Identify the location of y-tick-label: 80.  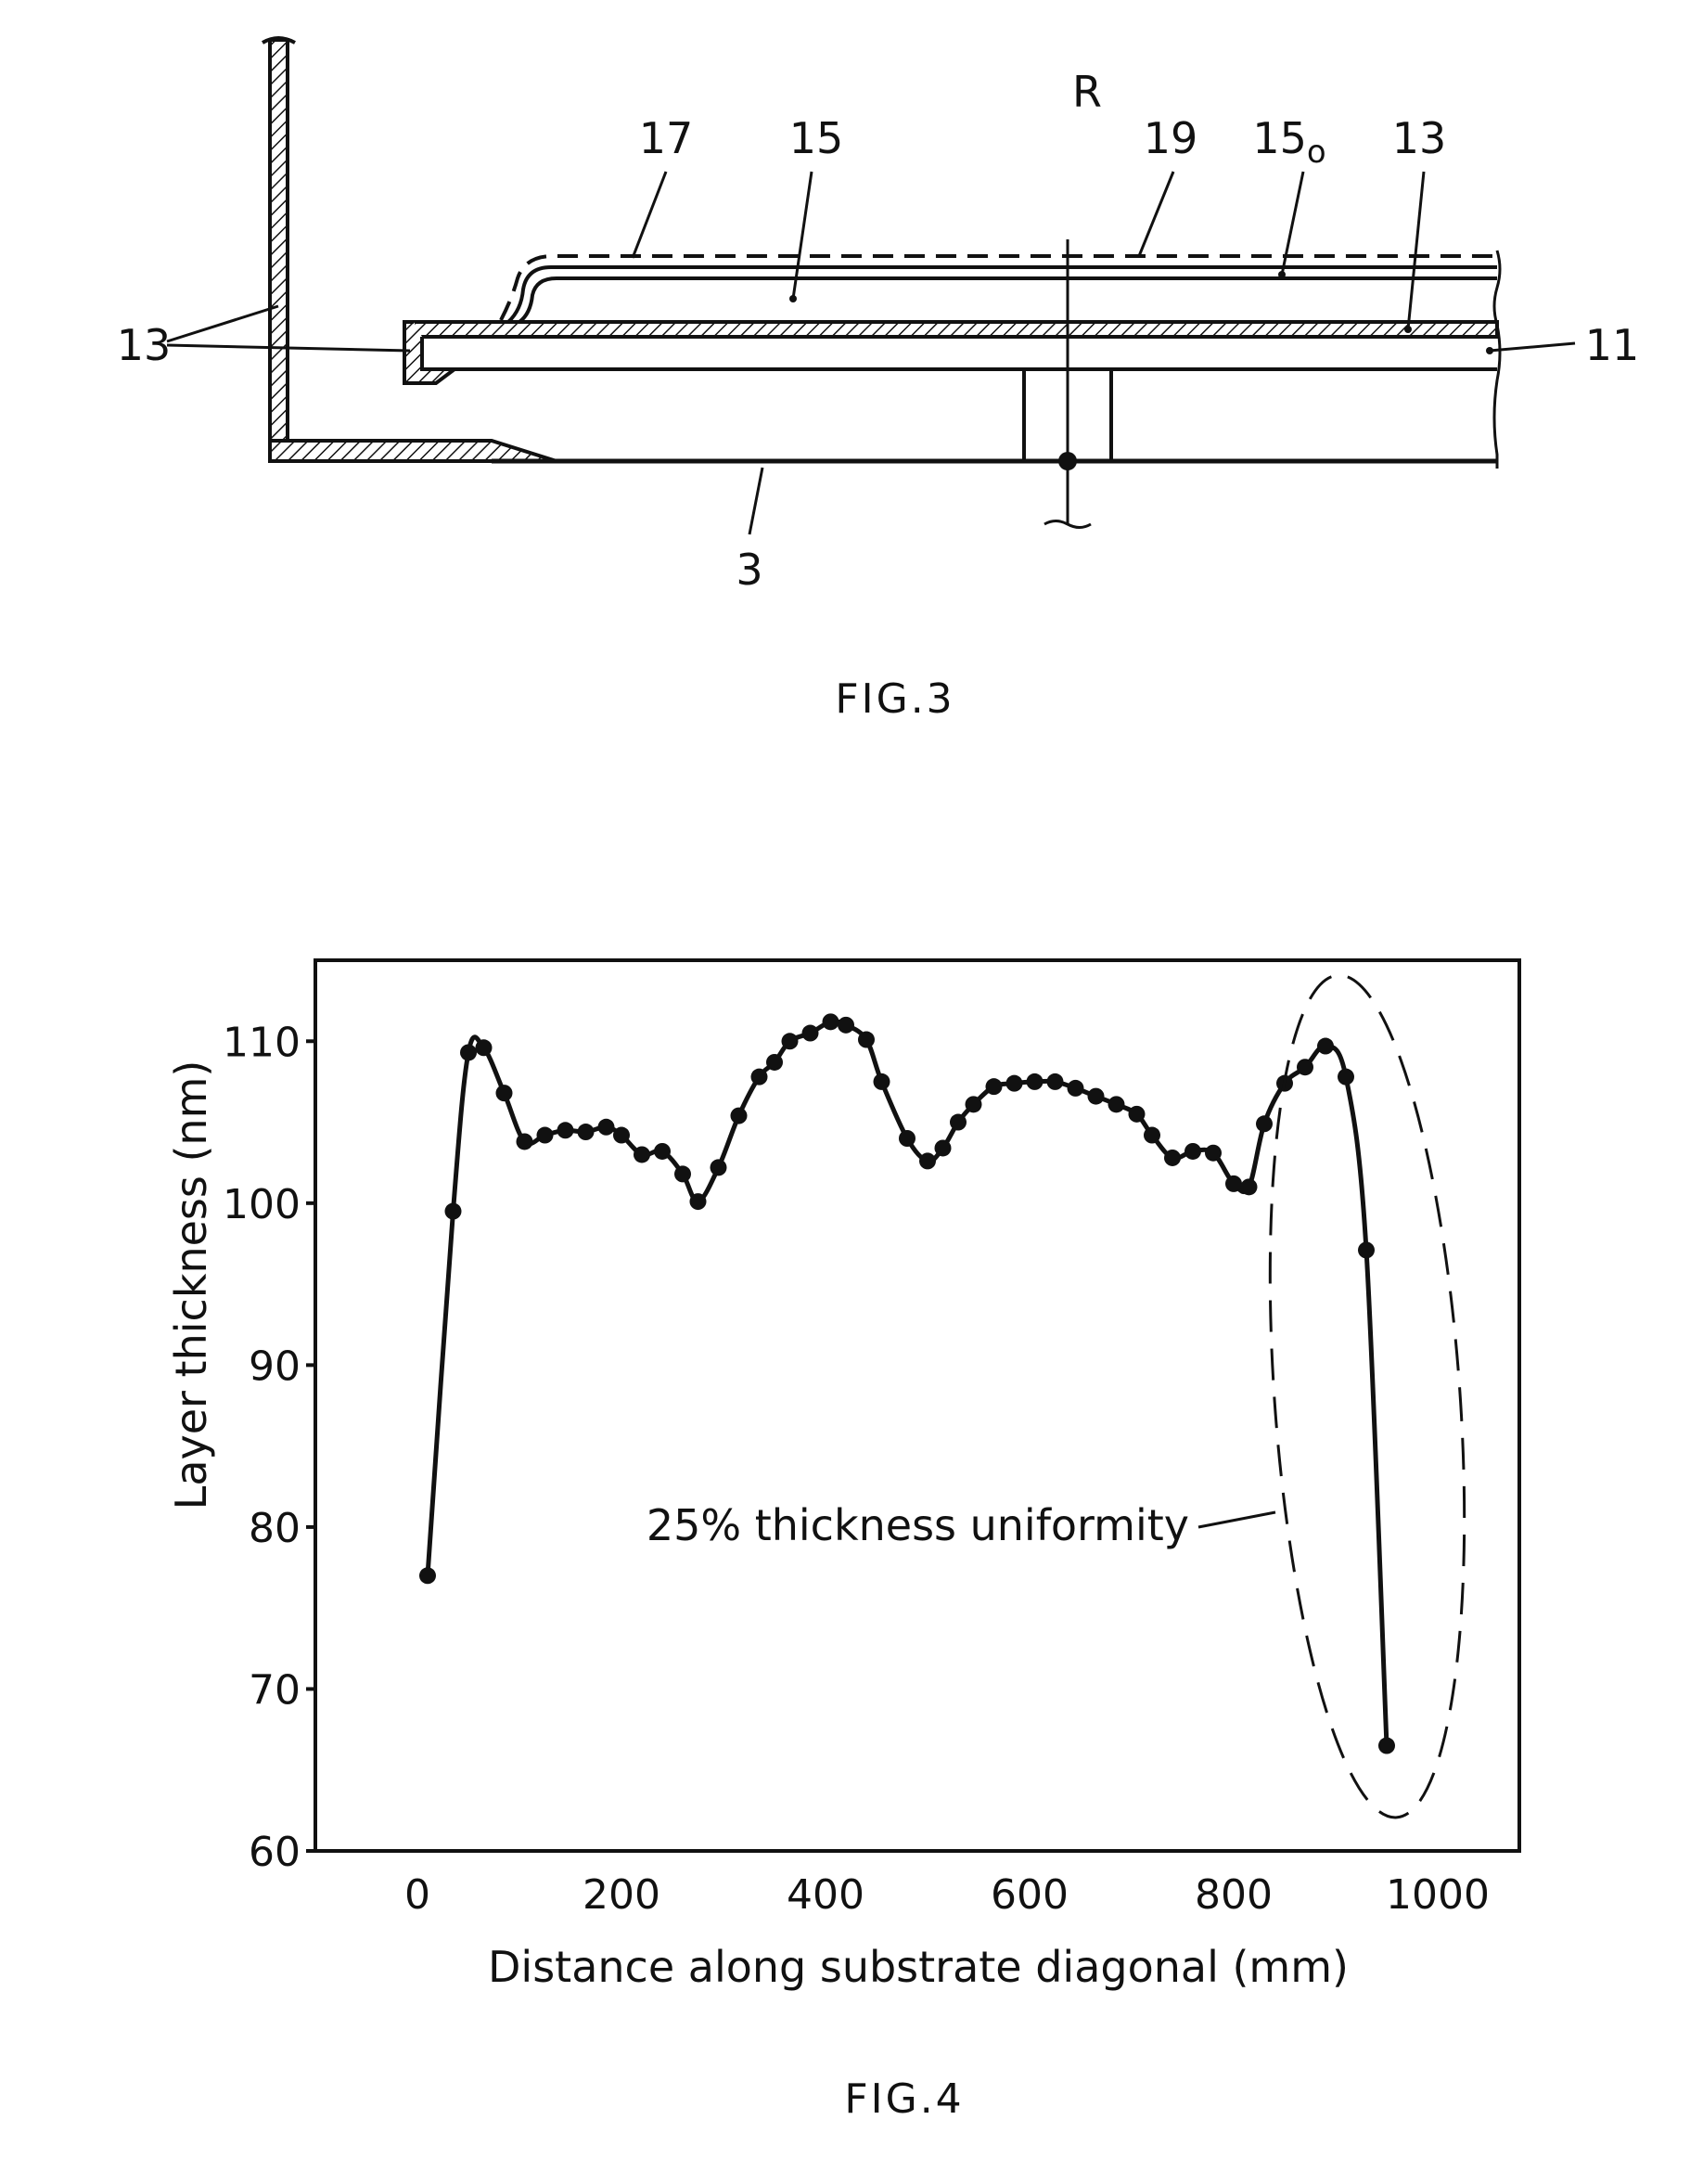
(275, 1528).